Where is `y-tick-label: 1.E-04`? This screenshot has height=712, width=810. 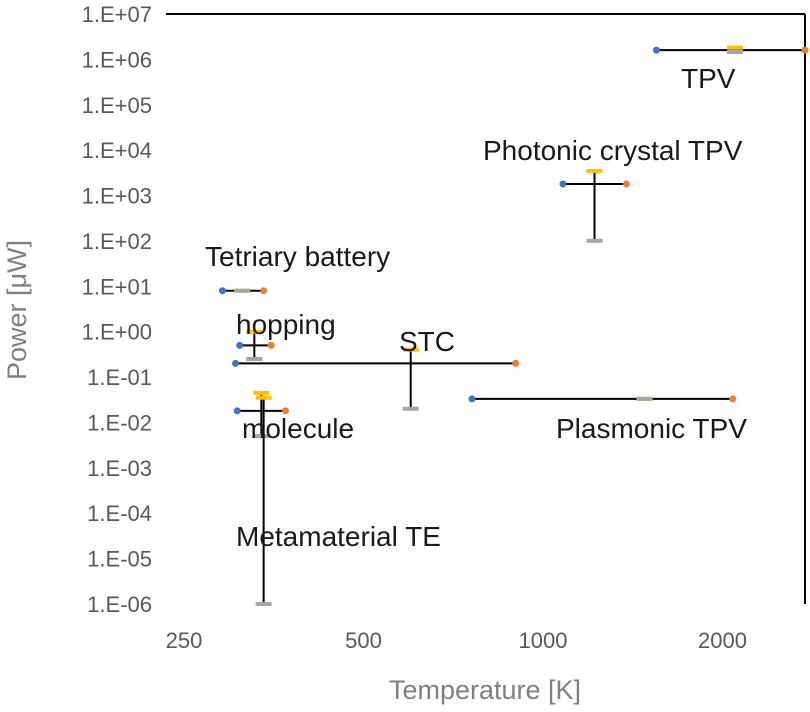
y-tick-label: 1.E-04 is located at coordinates (119, 513).